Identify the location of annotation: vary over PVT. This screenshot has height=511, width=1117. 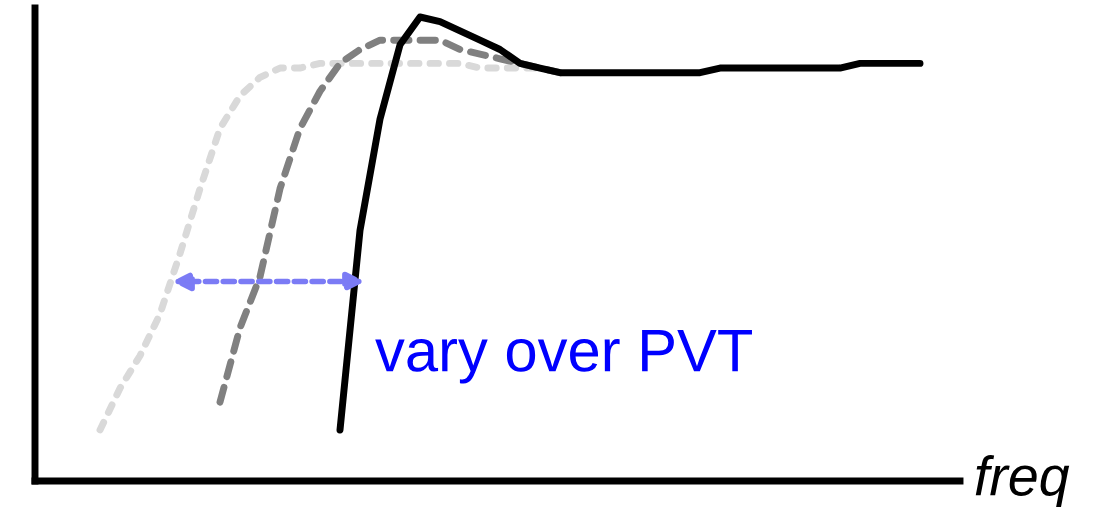
(563, 357).